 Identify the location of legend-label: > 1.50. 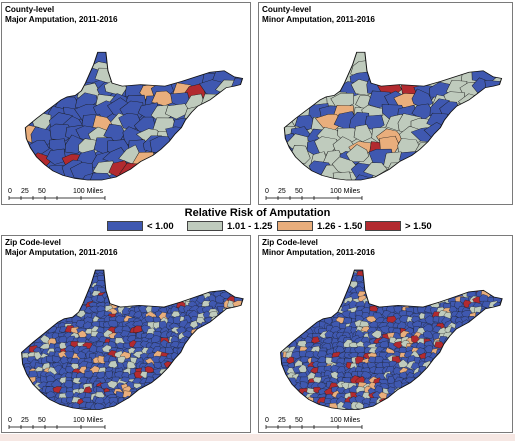
(418, 226).